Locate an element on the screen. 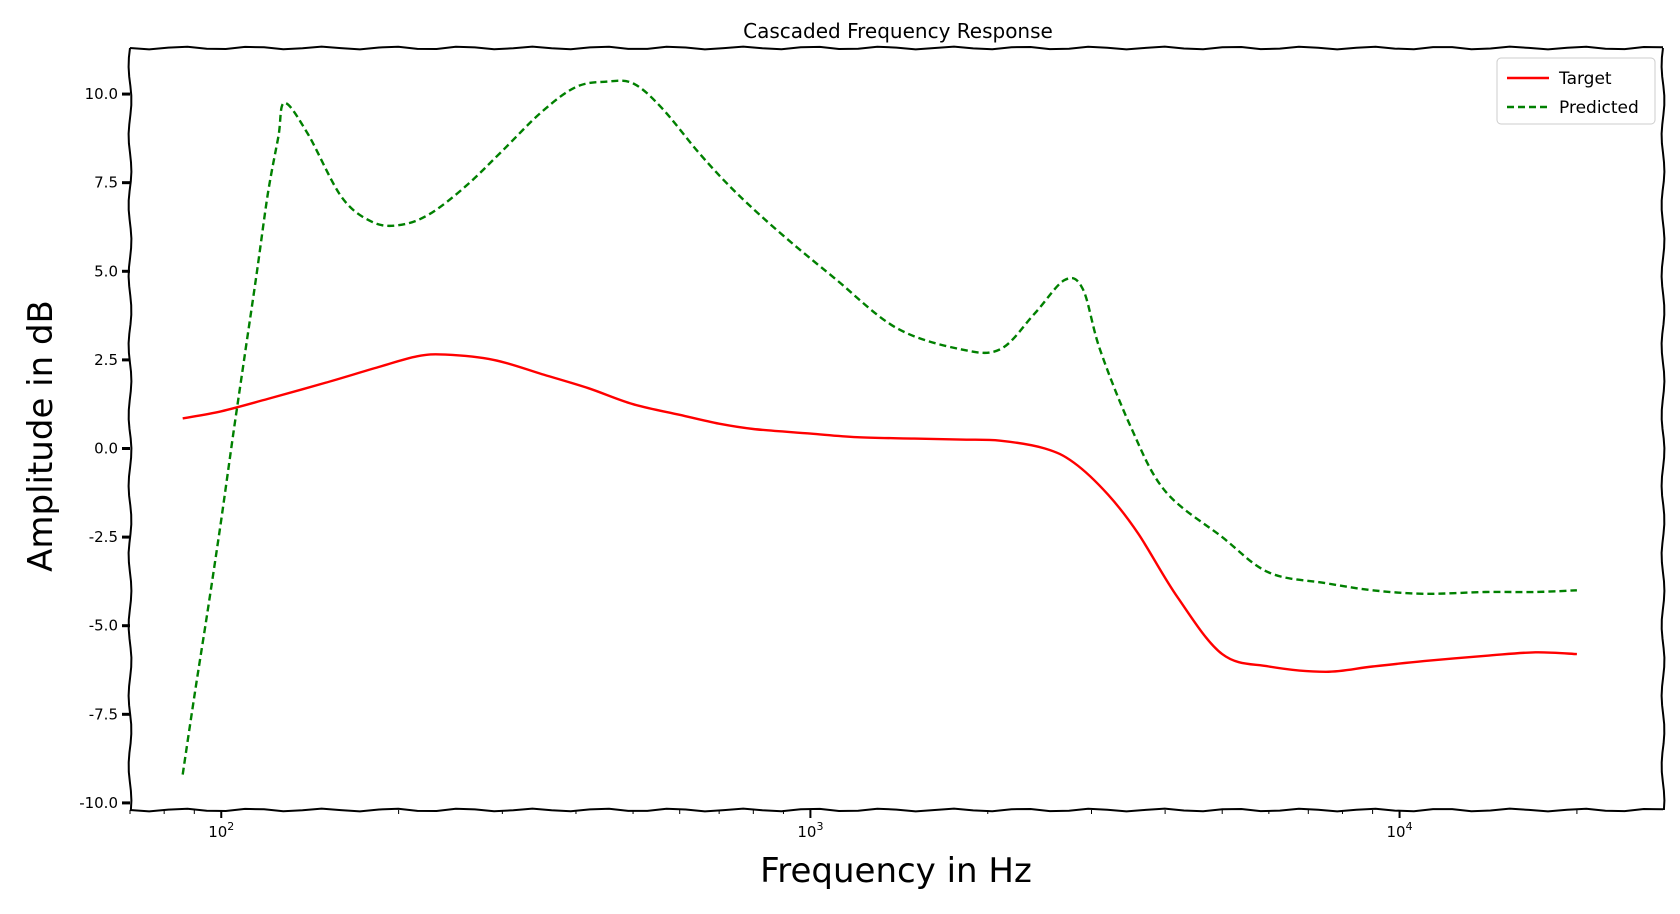 The image size is (1680, 914). chart-title: Cascaded Frequency Response is located at coordinates (898, 31).